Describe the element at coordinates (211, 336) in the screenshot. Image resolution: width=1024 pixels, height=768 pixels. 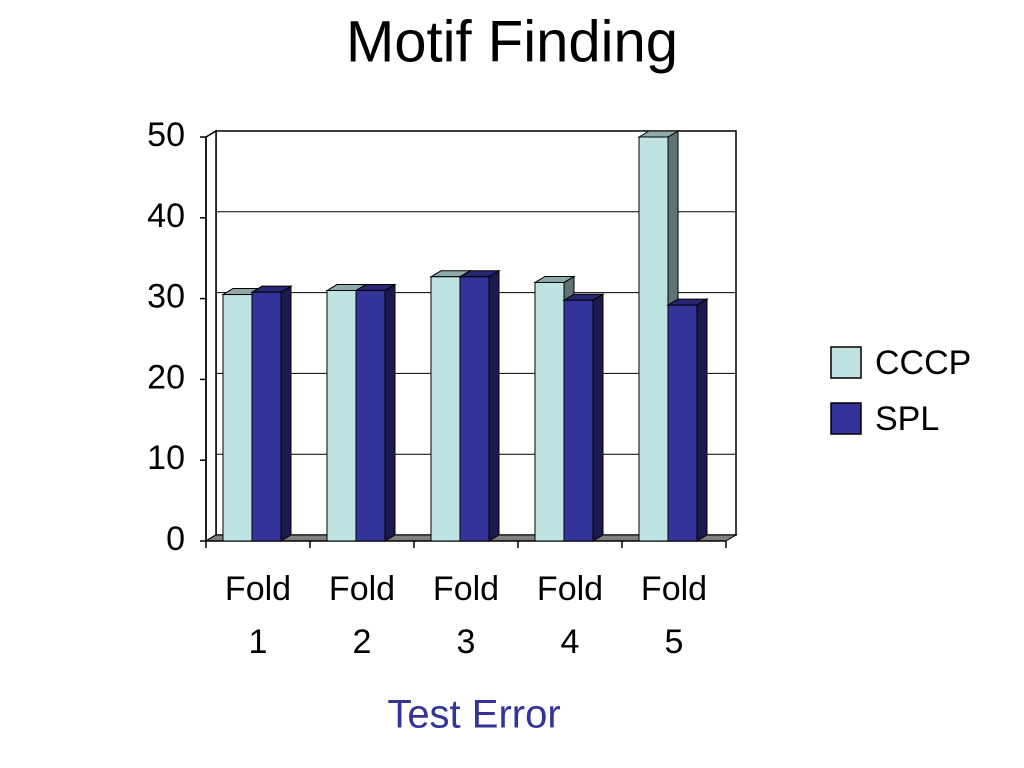
I see `side-wall` at that location.